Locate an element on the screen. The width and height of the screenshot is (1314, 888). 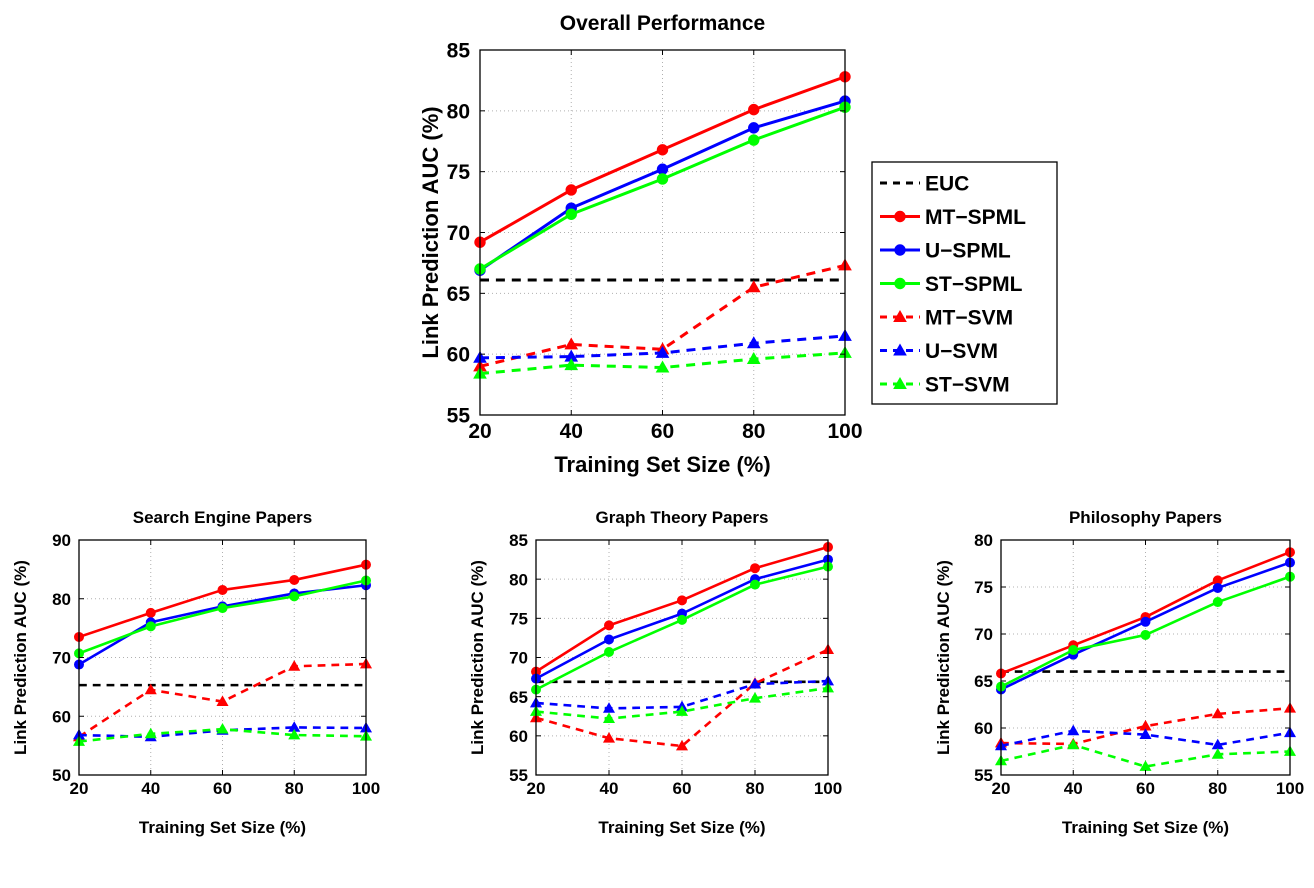
legend-label: U−SPML is located at coordinates (968, 251).